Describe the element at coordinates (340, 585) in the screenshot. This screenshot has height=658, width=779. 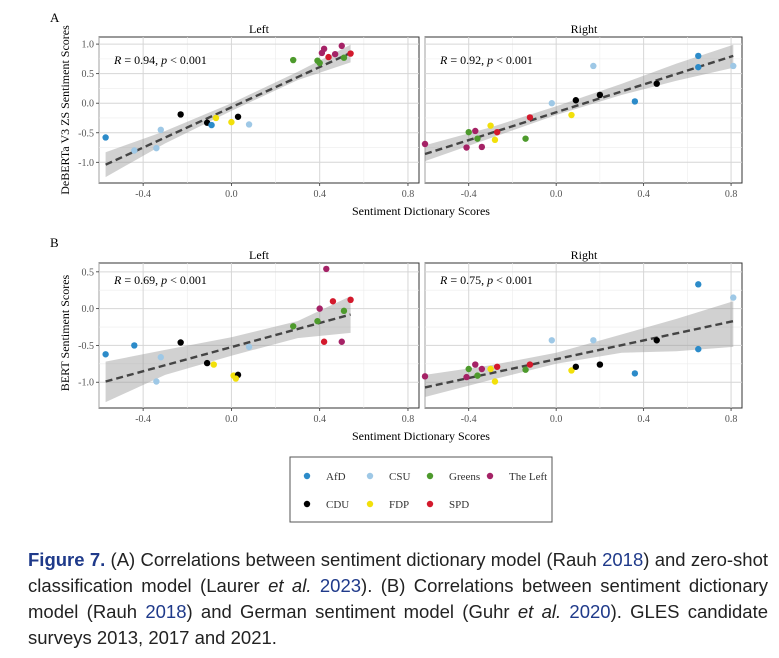
I see `caption-ref: 2023` at that location.